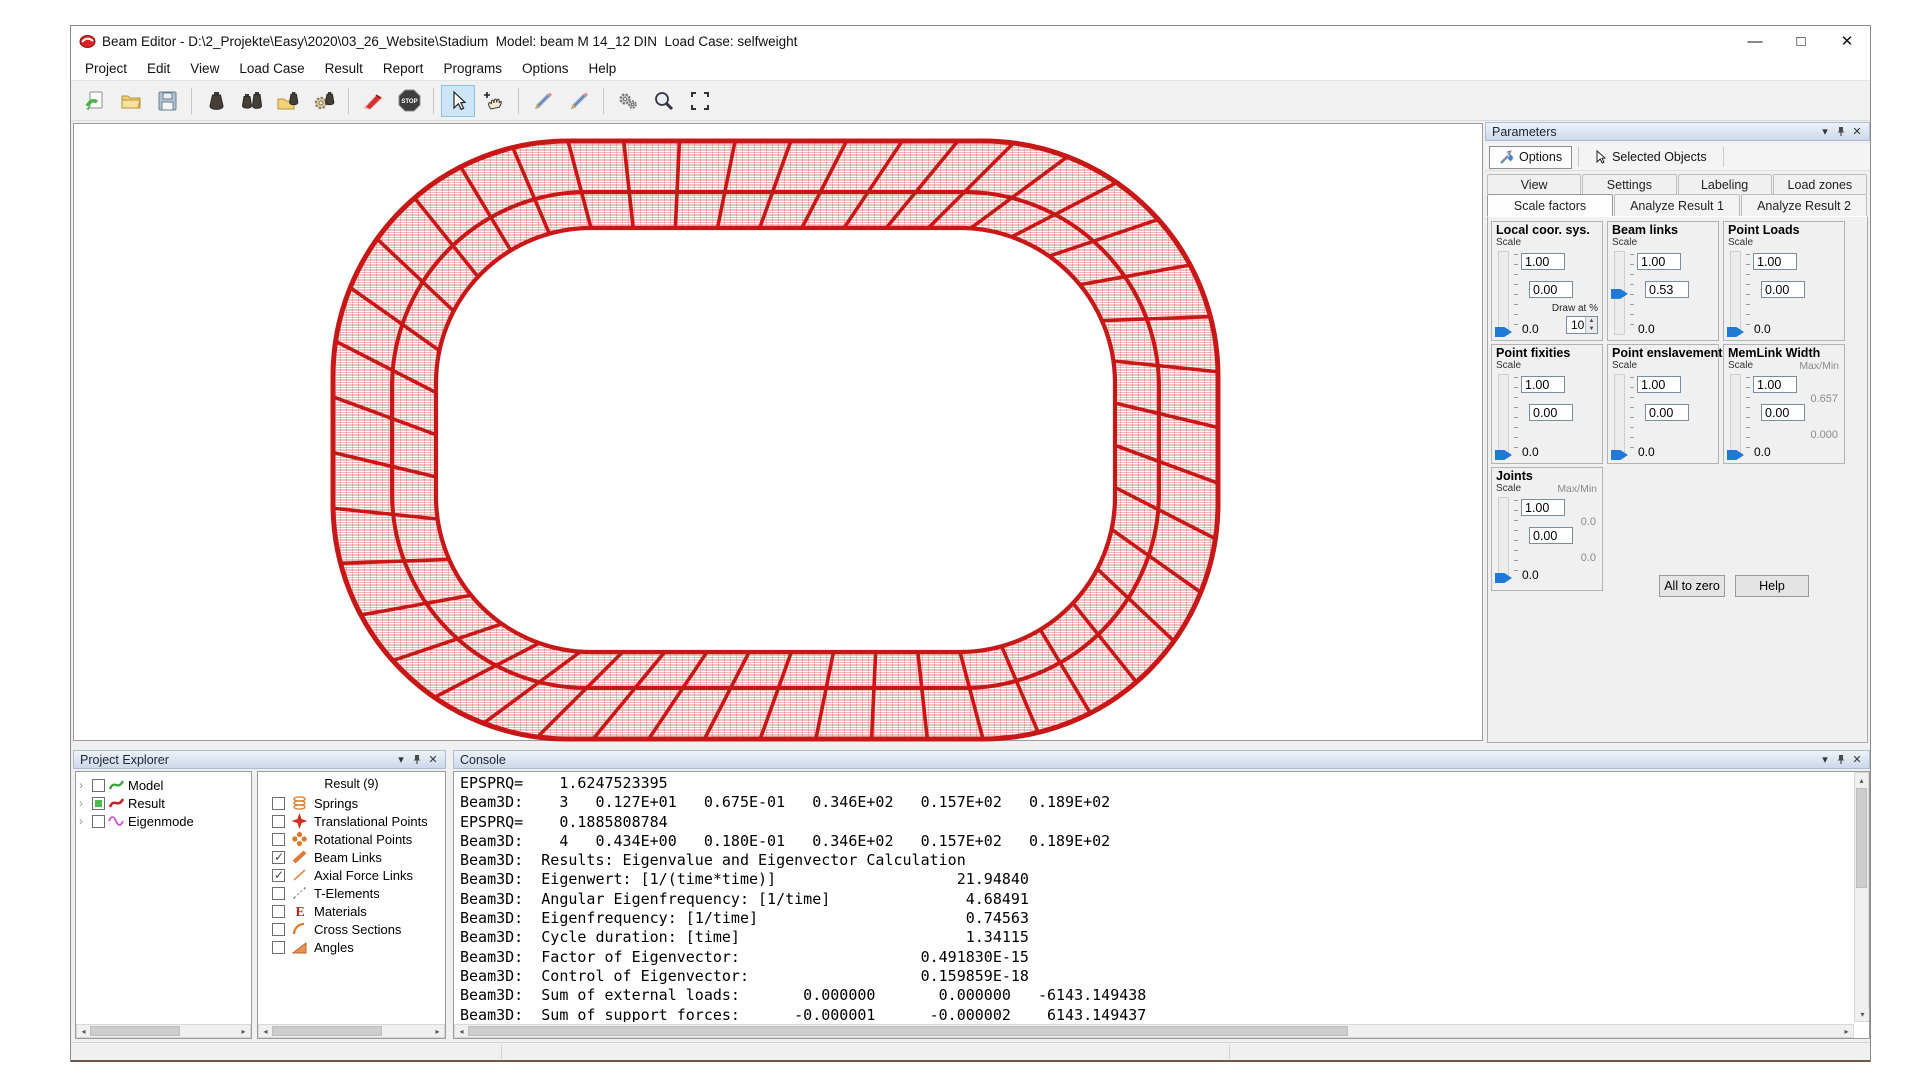 The image size is (1920, 1080). I want to click on draw-beam-button, so click(543, 101).